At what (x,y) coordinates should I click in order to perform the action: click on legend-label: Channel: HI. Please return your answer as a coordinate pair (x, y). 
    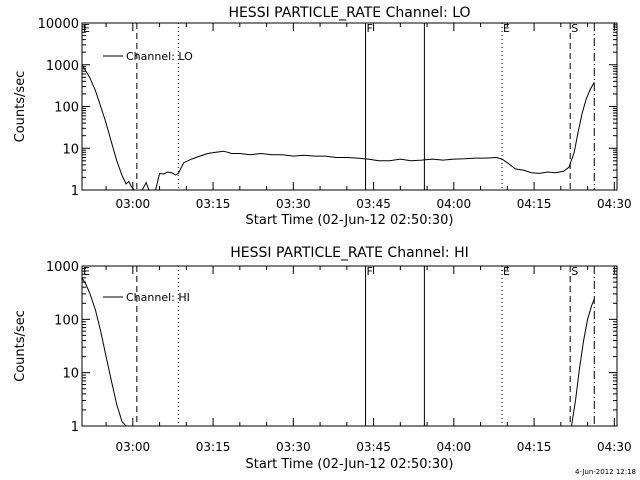
    Looking at the image, I should click on (158, 297).